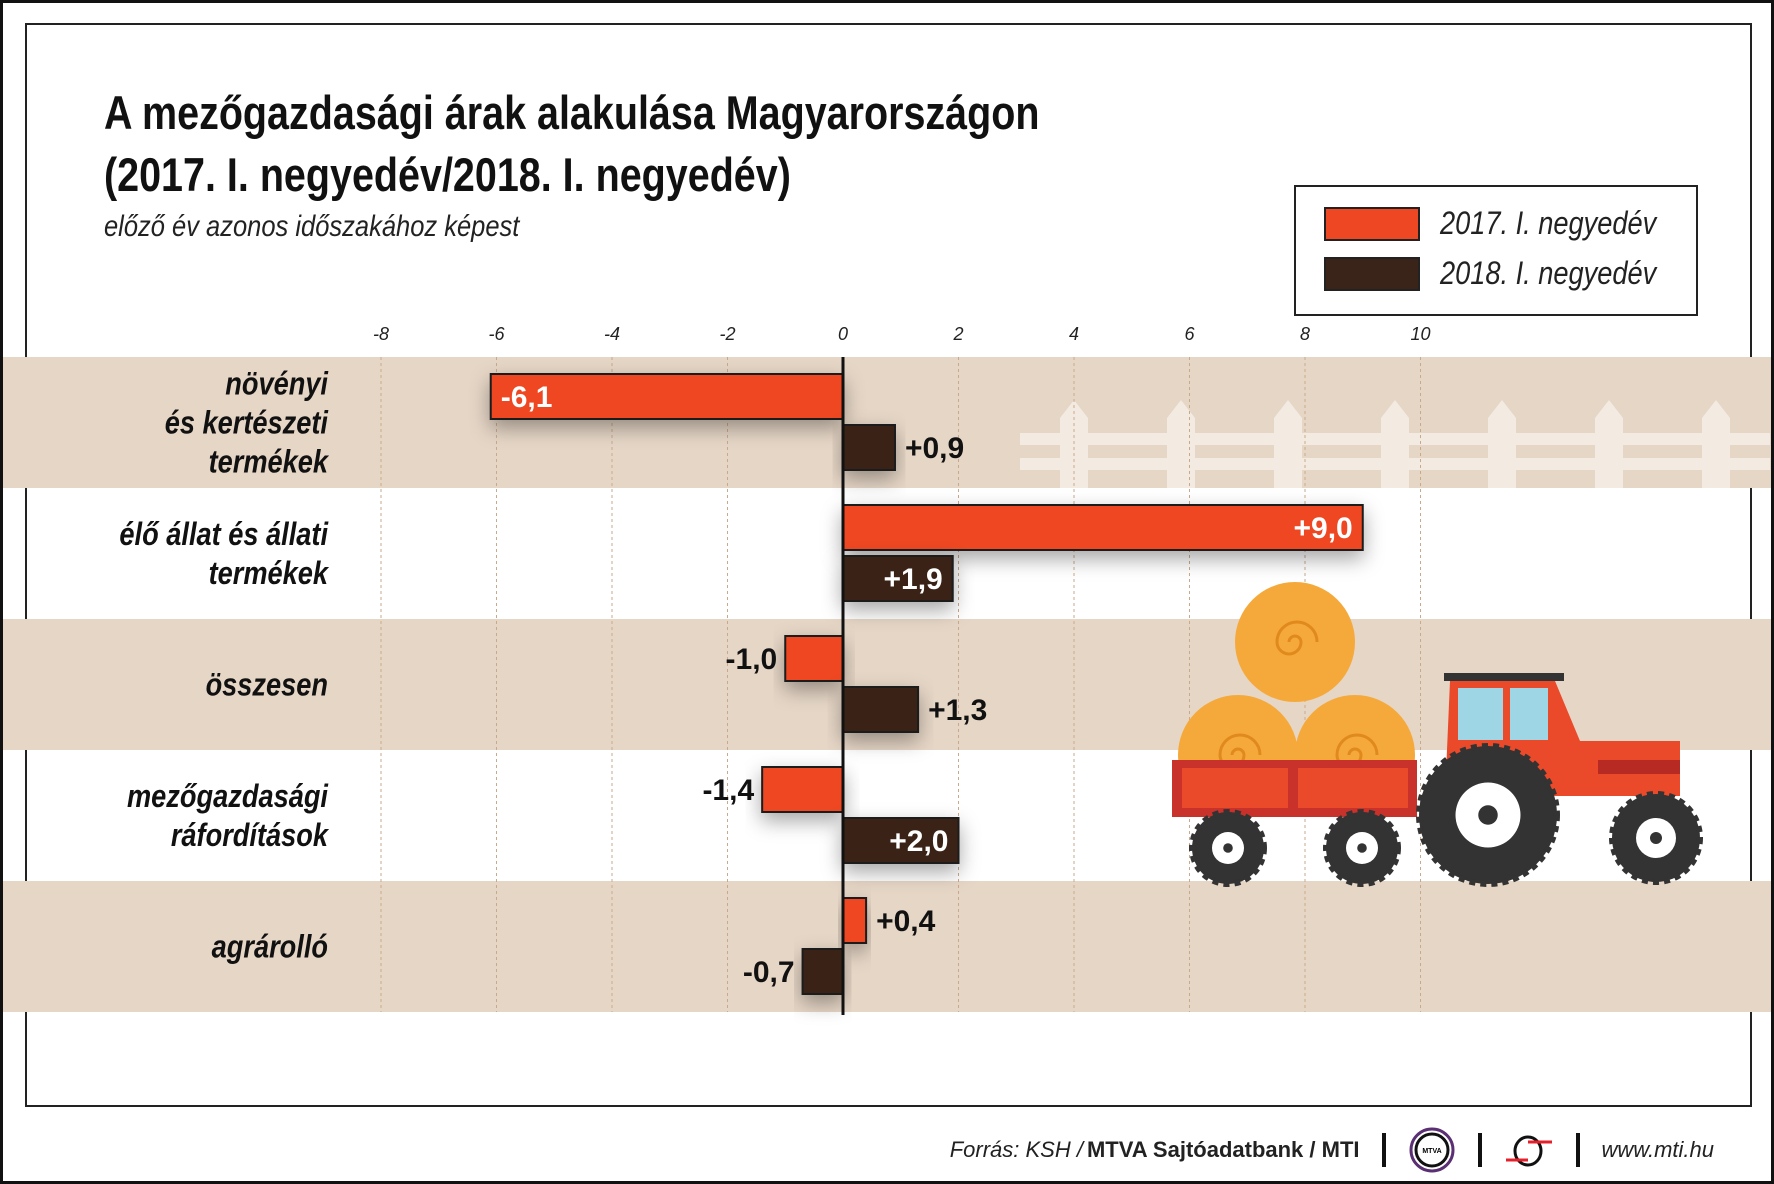  What do you see at coordinates (1504, 677) in the screenshot?
I see `tractor-roof` at bounding box center [1504, 677].